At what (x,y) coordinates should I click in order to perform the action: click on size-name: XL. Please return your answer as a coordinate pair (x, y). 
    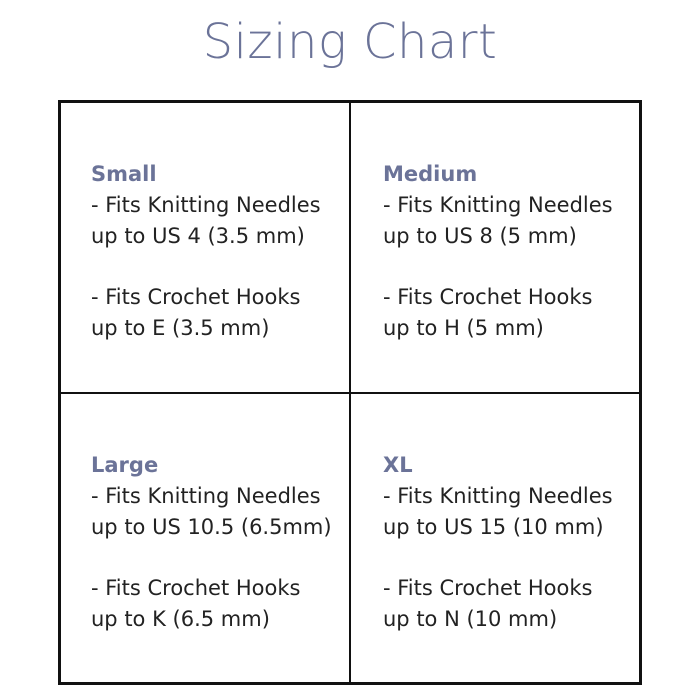
    Looking at the image, I should click on (398, 464).